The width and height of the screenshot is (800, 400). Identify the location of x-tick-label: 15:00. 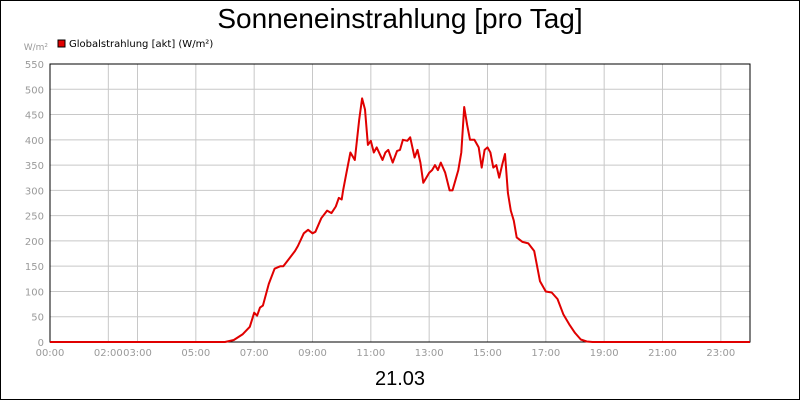
(487, 353).